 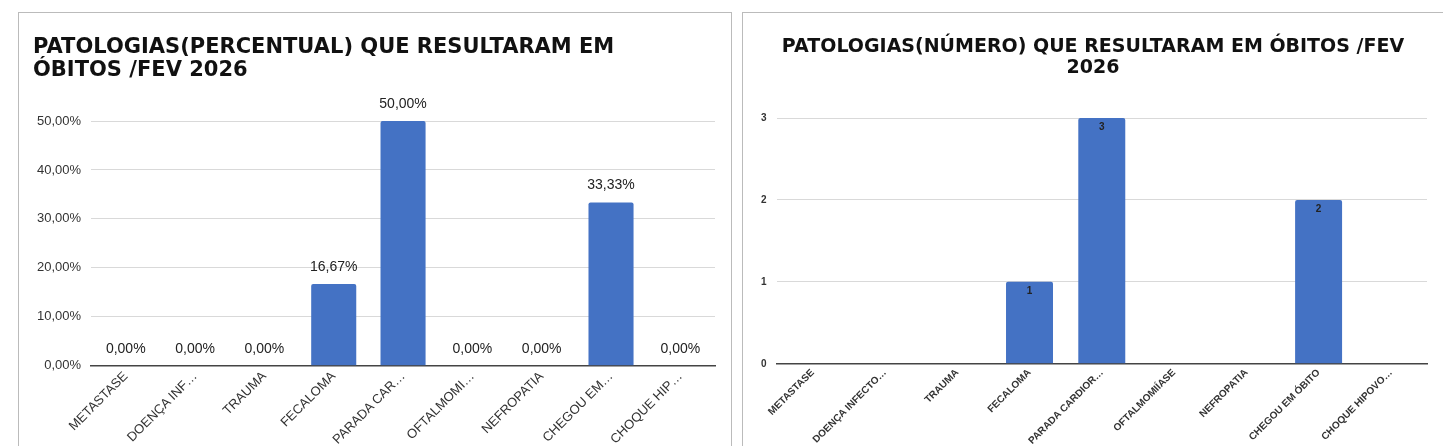 I want to click on data-label: 2, so click(x=1318, y=208).